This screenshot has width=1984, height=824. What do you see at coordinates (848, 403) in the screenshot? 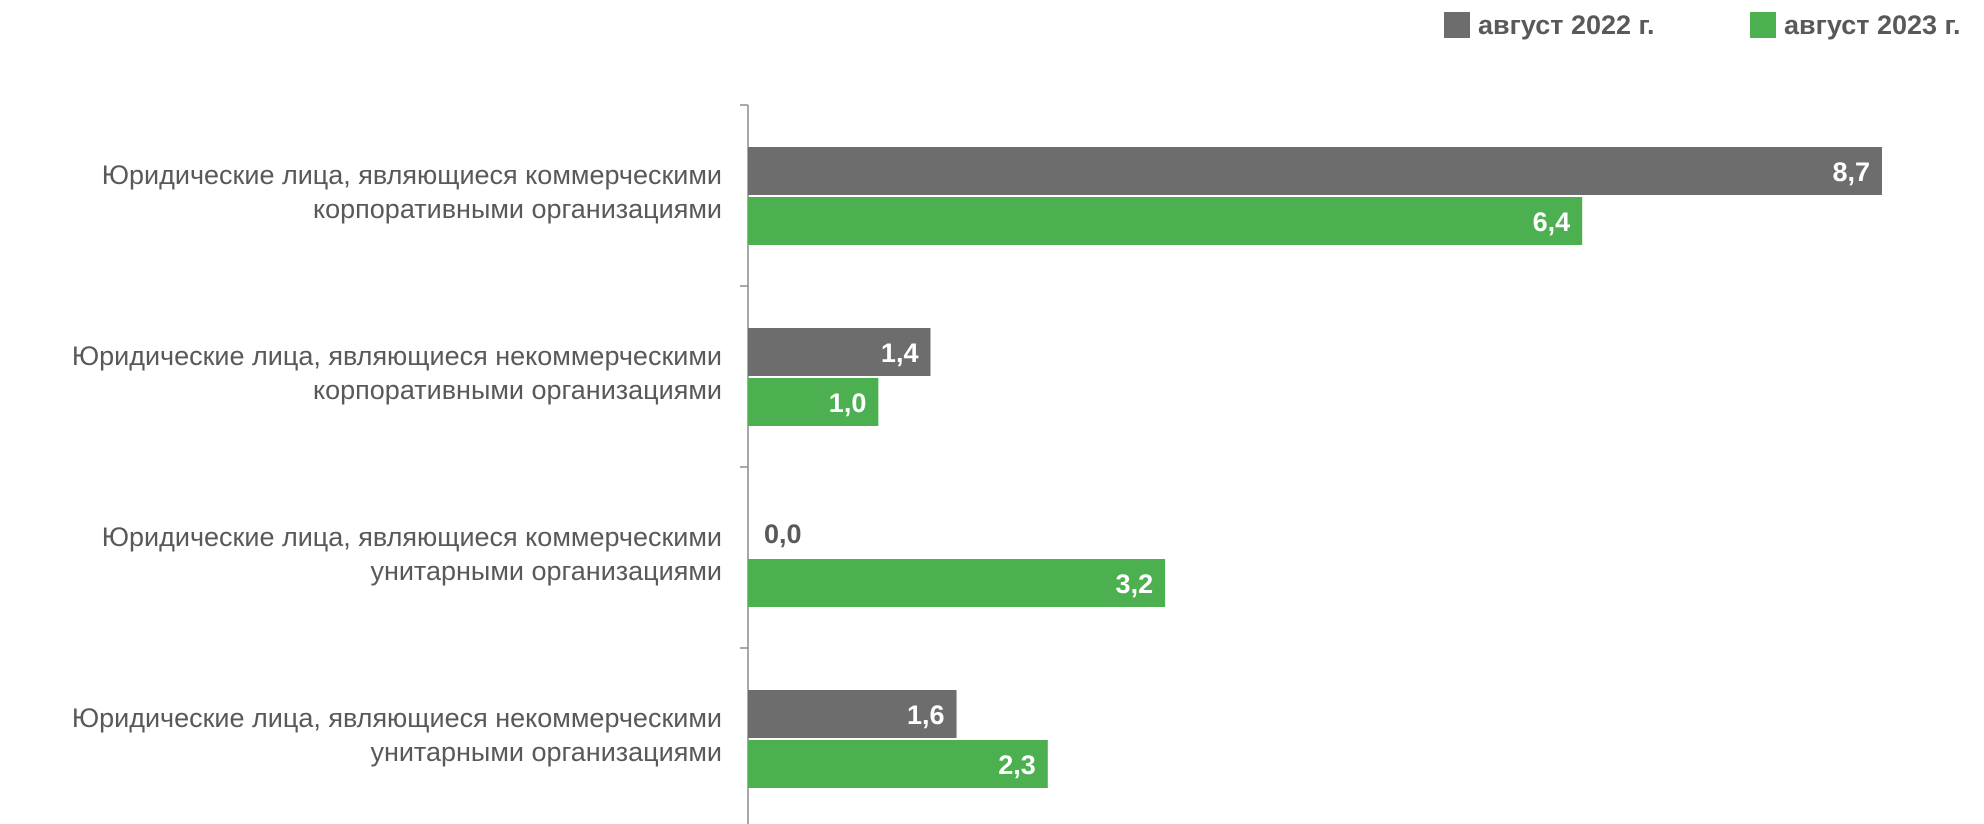
I see `bar-value-label: 1,0` at bounding box center [848, 403].